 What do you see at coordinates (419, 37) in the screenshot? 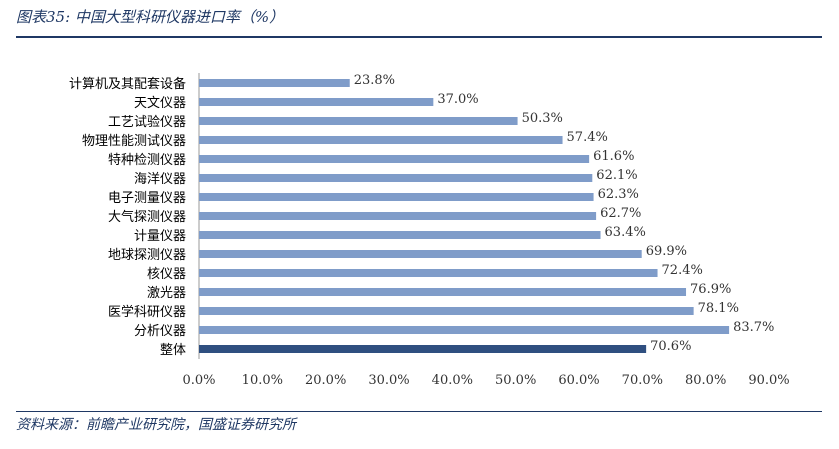
I see `title-rule` at bounding box center [419, 37].